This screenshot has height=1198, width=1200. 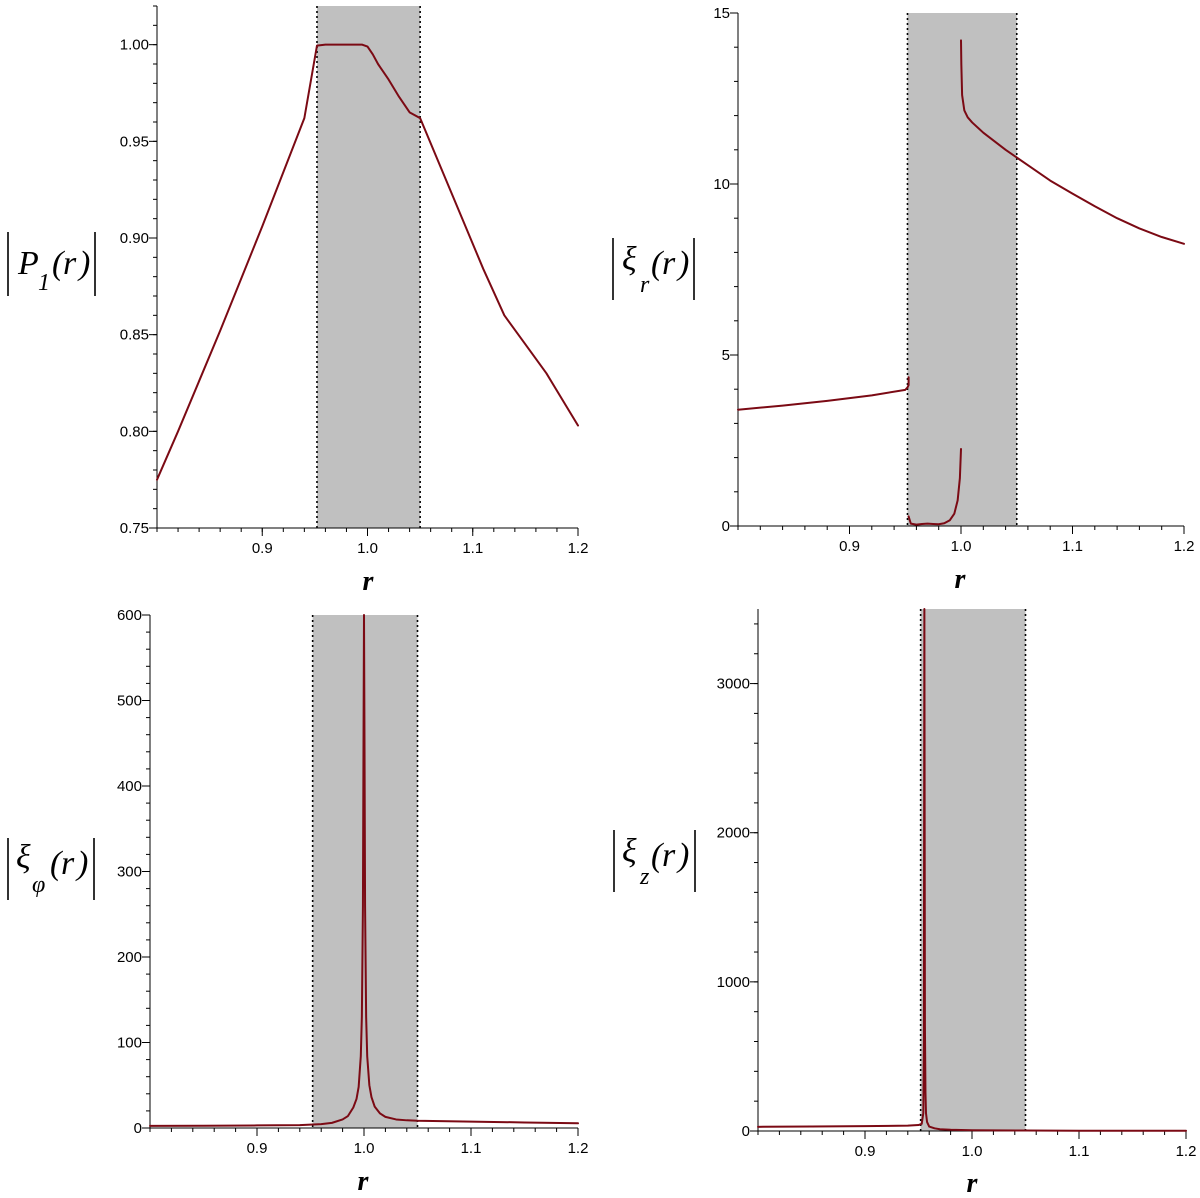 I want to click on y-tick-label: 0.95, so click(x=134, y=141).